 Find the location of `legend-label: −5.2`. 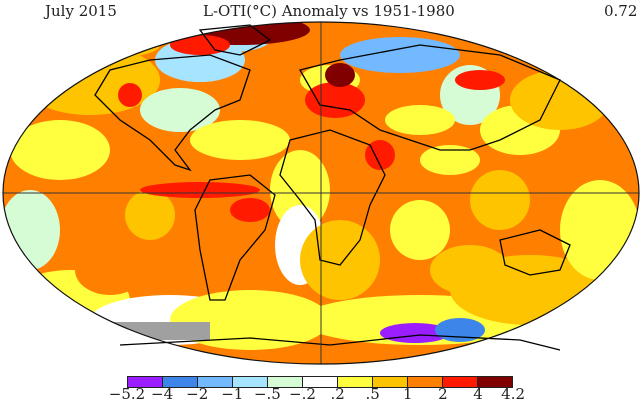

legend-label: −5.2 is located at coordinates (127, 394).